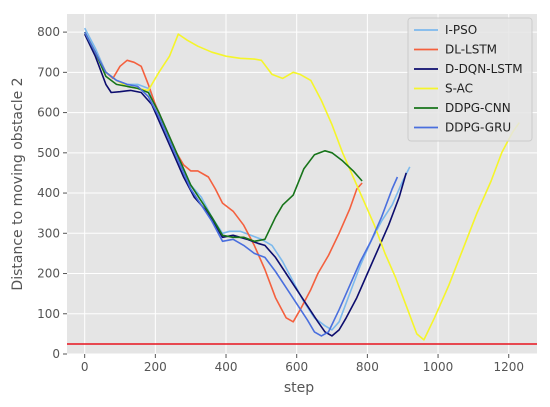  What do you see at coordinates (226, 367) in the screenshot?
I see `x-tick-label: 400` at bounding box center [226, 367].